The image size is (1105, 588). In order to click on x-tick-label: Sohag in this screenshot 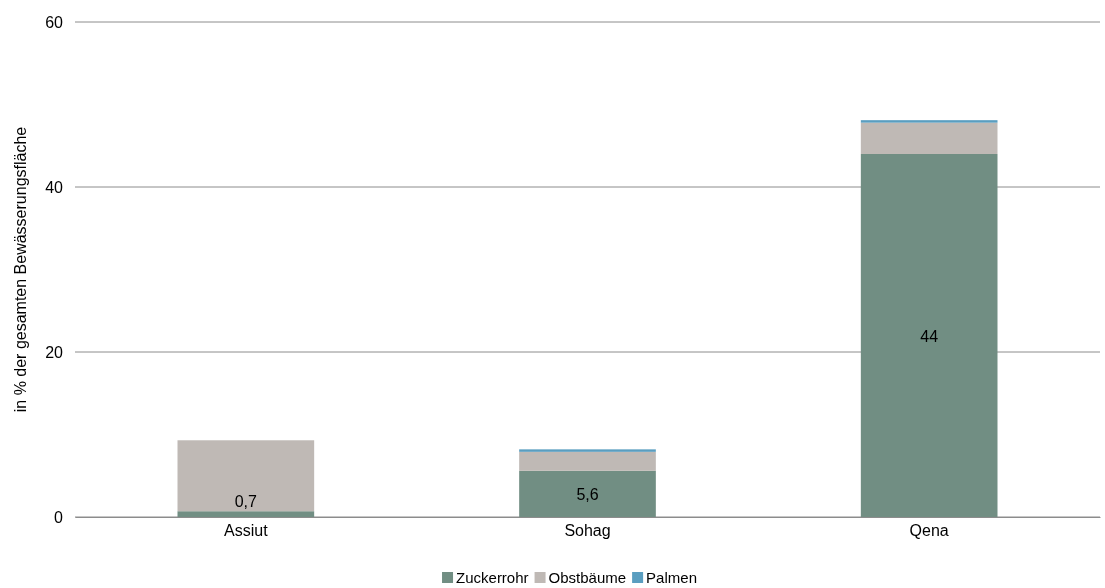, I will do `click(587, 531)`.